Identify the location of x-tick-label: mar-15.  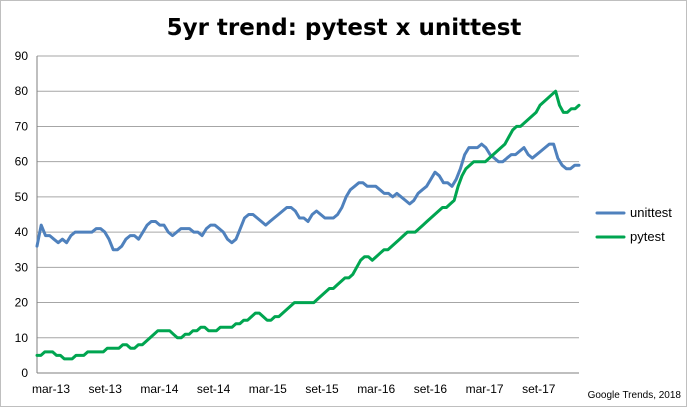
(268, 389).